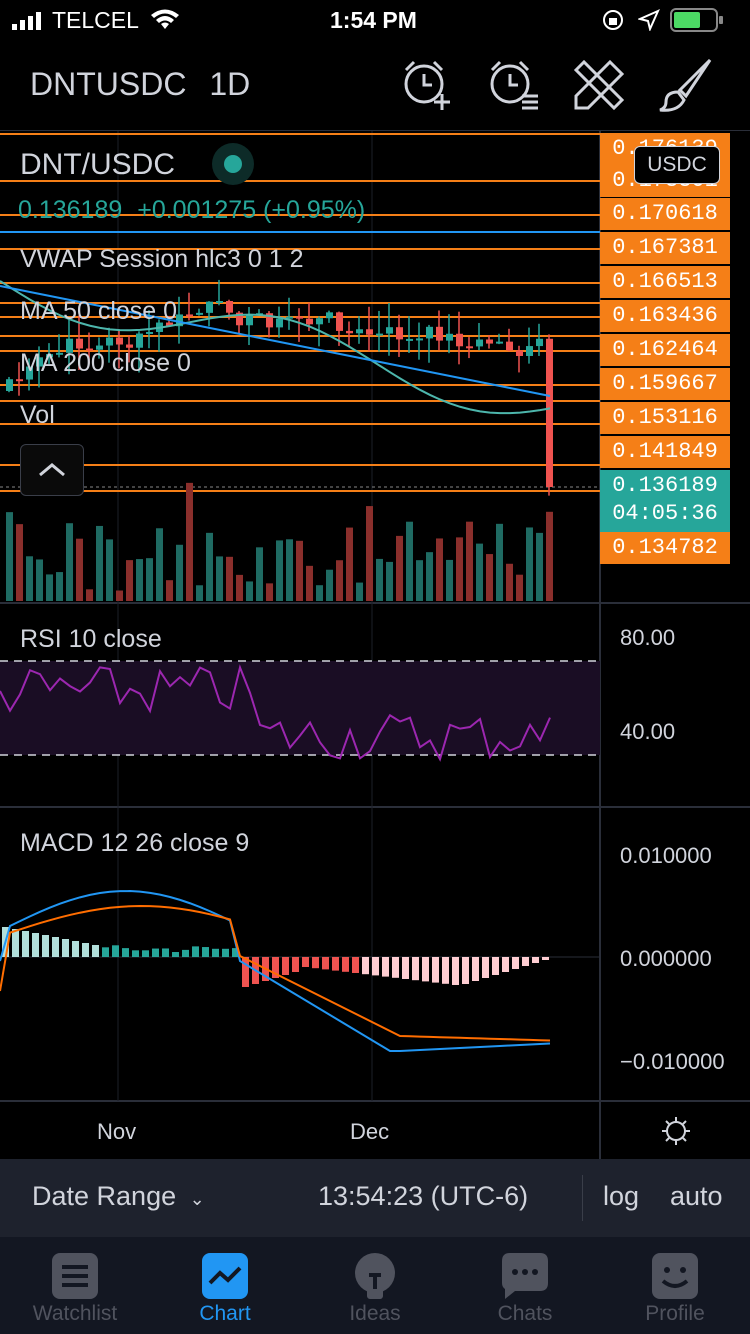 The image size is (750, 1334). I want to click on chart-clock: 13:54:23 (UTC-6), so click(423, 1196).